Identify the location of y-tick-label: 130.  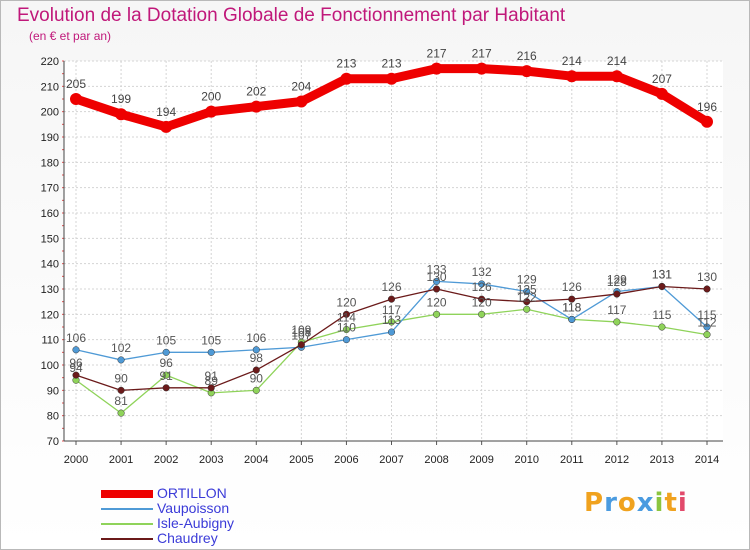
(50, 290).